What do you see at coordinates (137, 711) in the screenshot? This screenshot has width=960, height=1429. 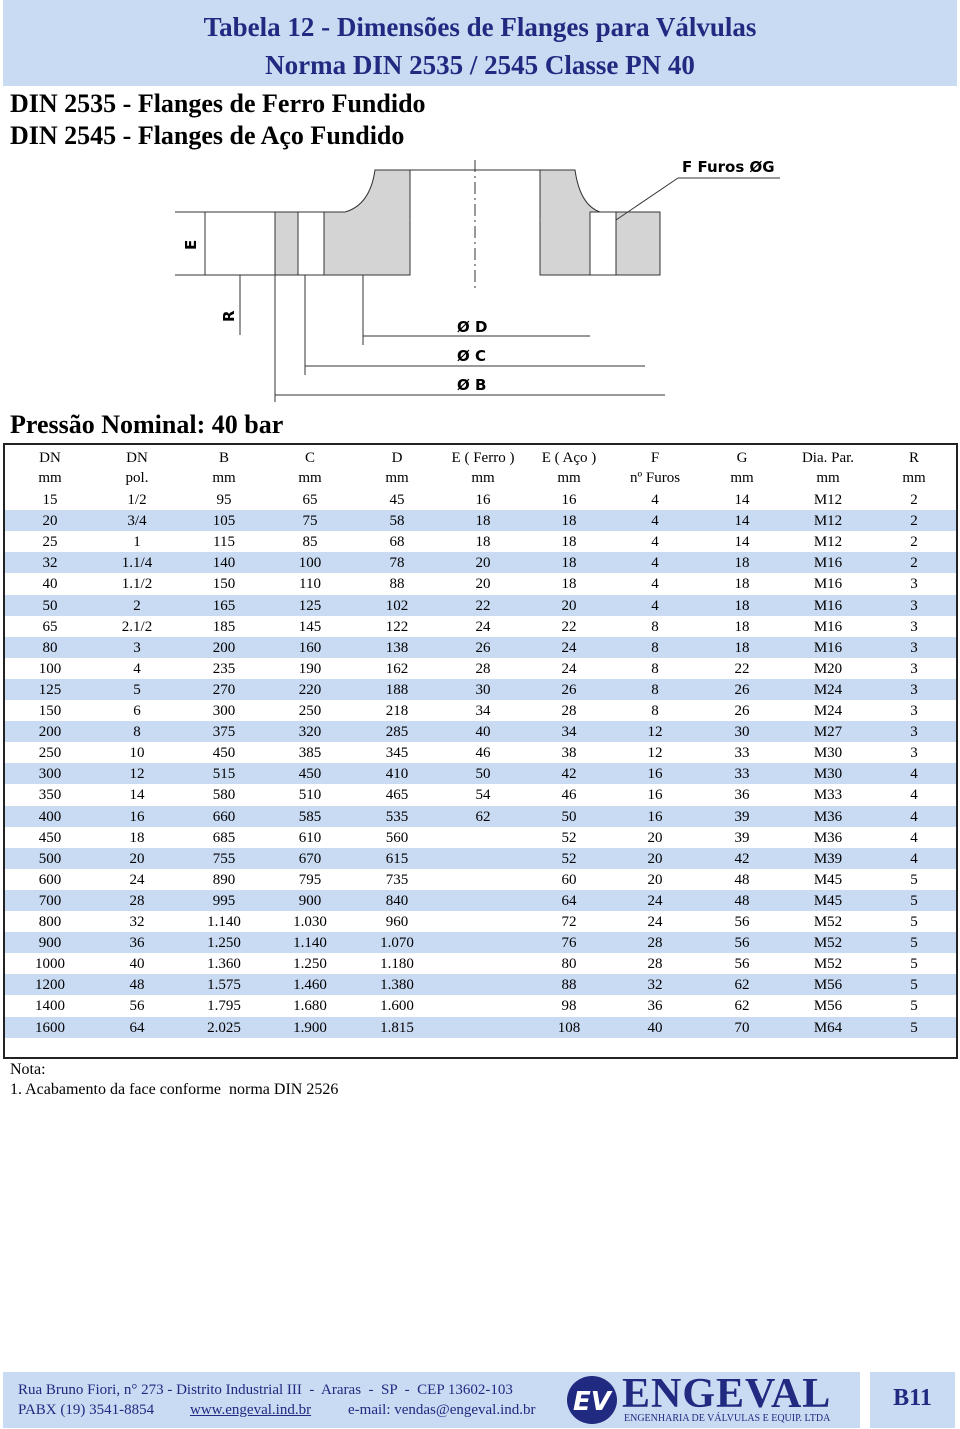 I see `table-cell: 6` at bounding box center [137, 711].